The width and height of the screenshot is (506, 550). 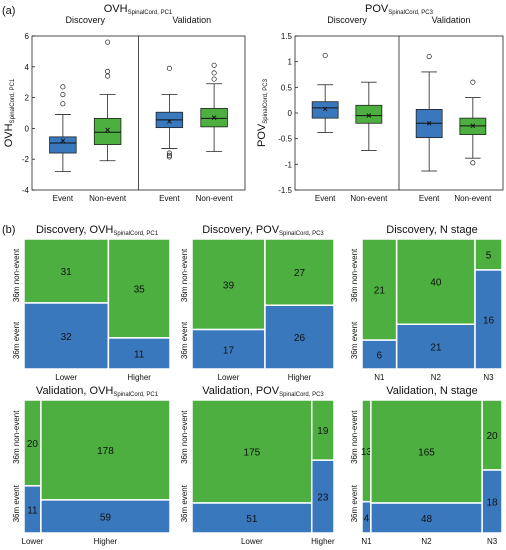 What do you see at coordinates (116, 9) in the screenshot?
I see `chart-title-main: OVH` at bounding box center [116, 9].